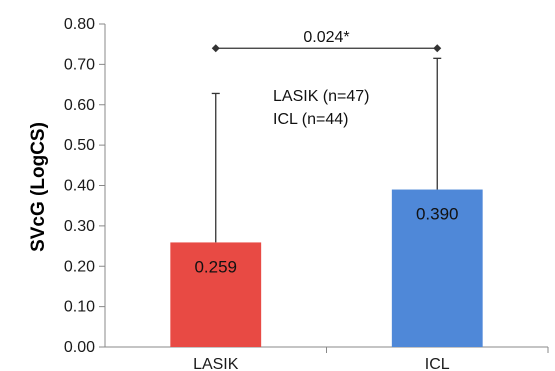  What do you see at coordinates (326, 241) in the screenshot?
I see `bar-value-labels: 0.259 0.390` at bounding box center [326, 241].